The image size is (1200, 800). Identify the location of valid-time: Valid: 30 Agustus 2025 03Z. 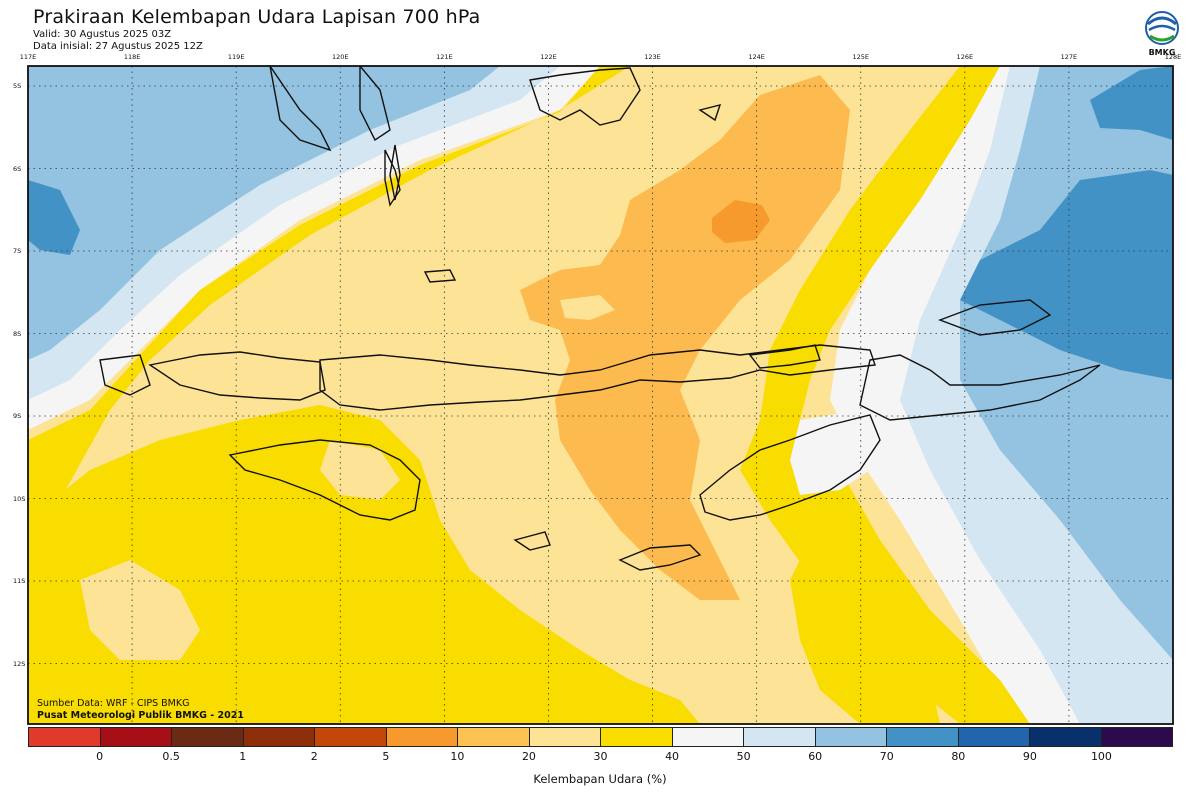
(102, 34).